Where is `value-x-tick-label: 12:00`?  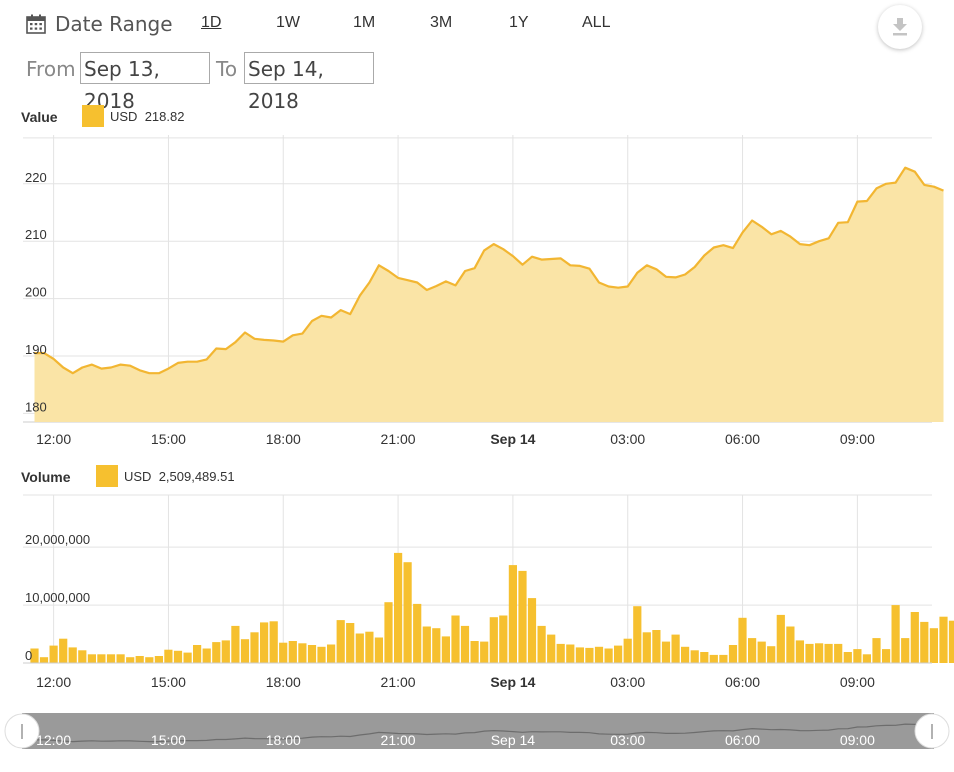
value-x-tick-label: 12:00 is located at coordinates (53, 439).